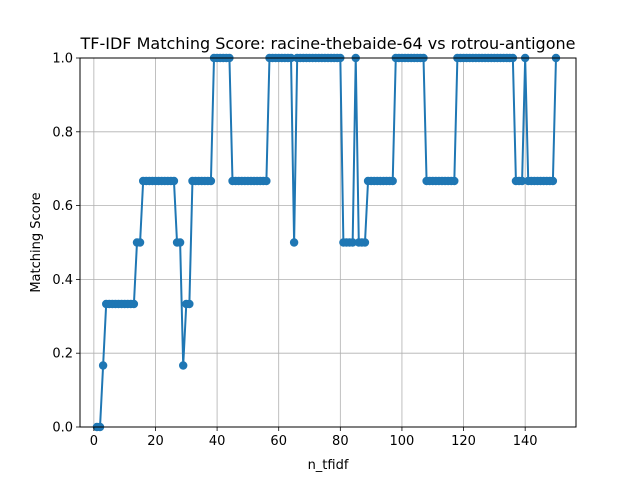  What do you see at coordinates (463, 441) in the screenshot?
I see `x-tick-label: 120` at bounding box center [463, 441].